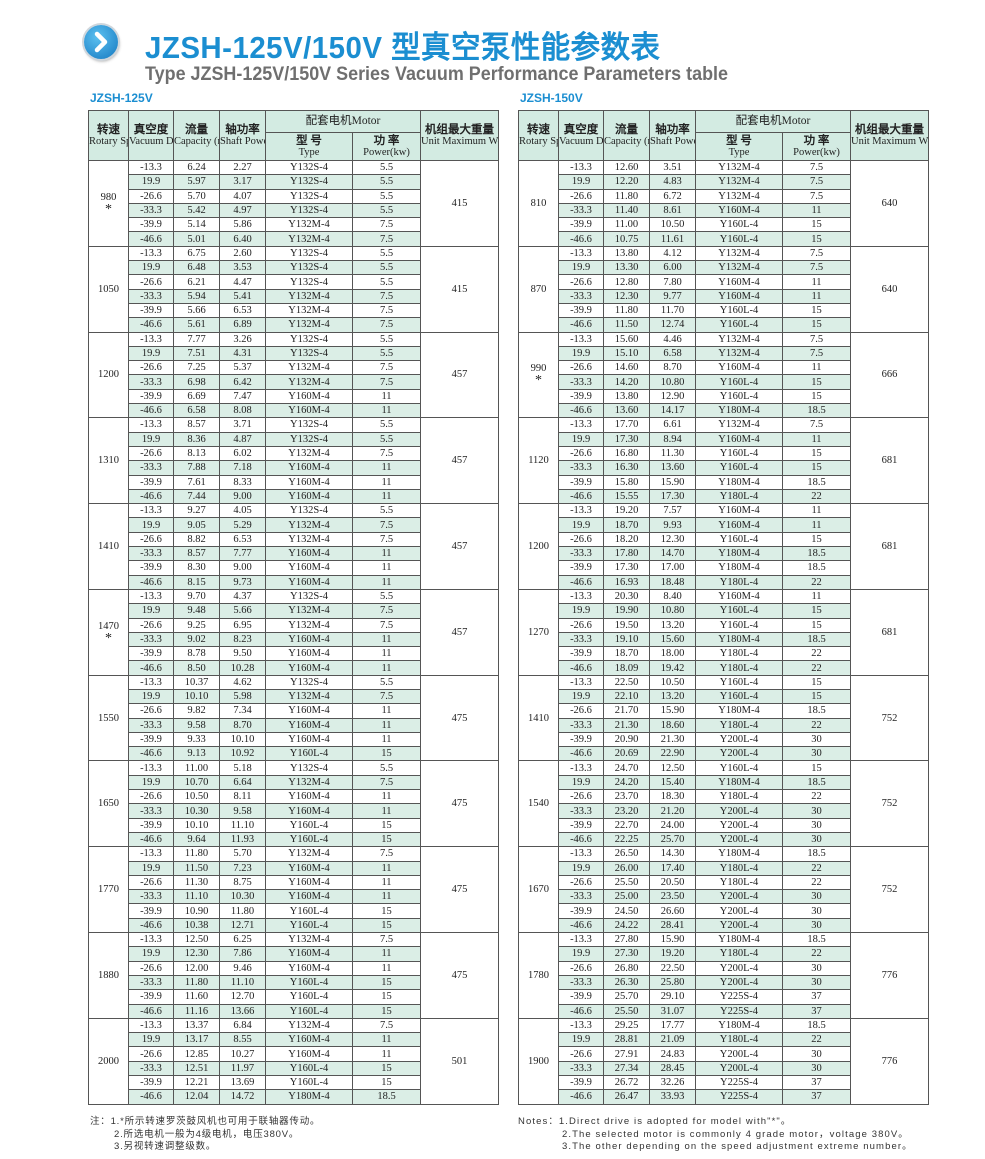  Describe the element at coordinates (581, 130) in the screenshot. I see `header-vacuum-cn: 真空度` at that location.